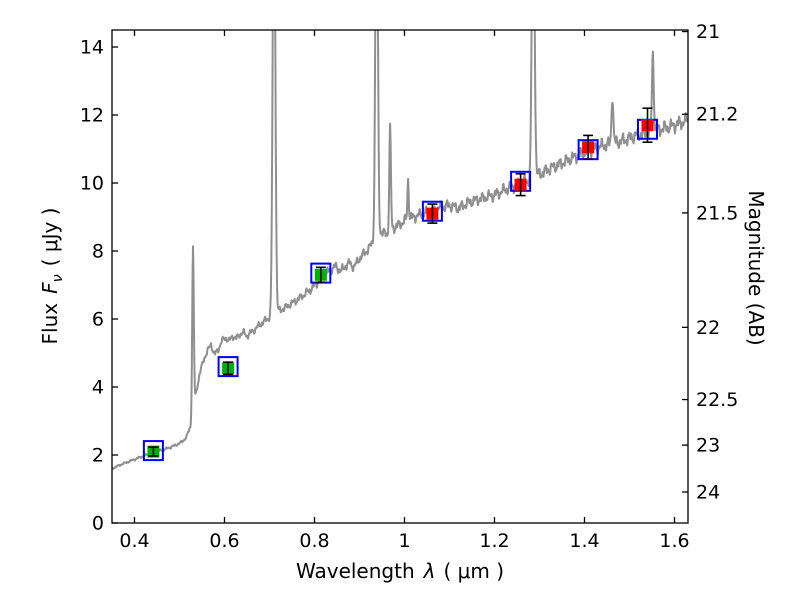  I want to click on x-tick-label: 0.4, so click(134, 541).